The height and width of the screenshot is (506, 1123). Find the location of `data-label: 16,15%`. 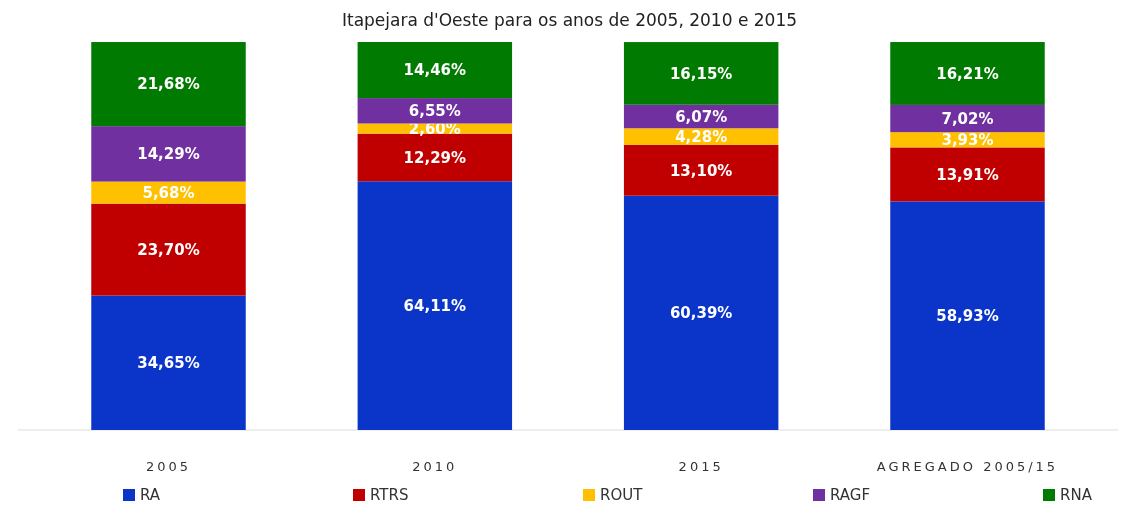

data-label: 16,15% is located at coordinates (701, 73).